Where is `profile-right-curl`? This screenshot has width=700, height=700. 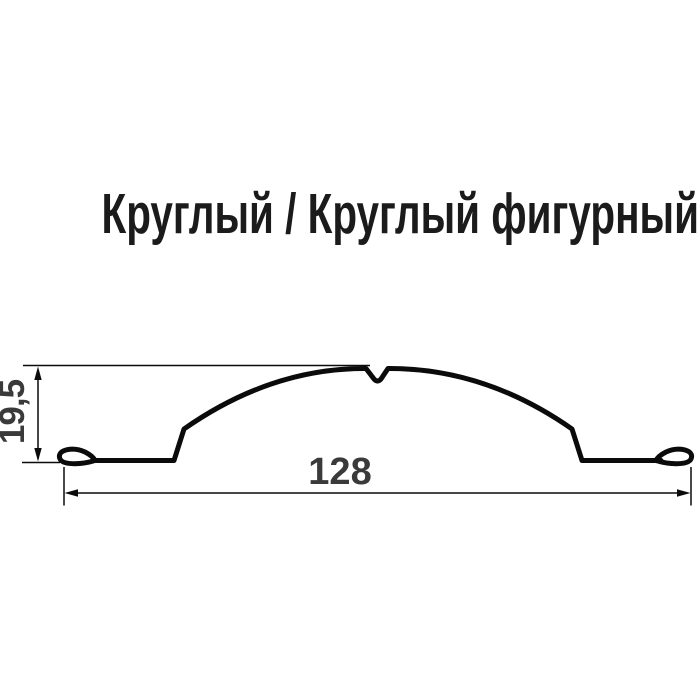
profile-right-curl is located at coordinates (673, 456).